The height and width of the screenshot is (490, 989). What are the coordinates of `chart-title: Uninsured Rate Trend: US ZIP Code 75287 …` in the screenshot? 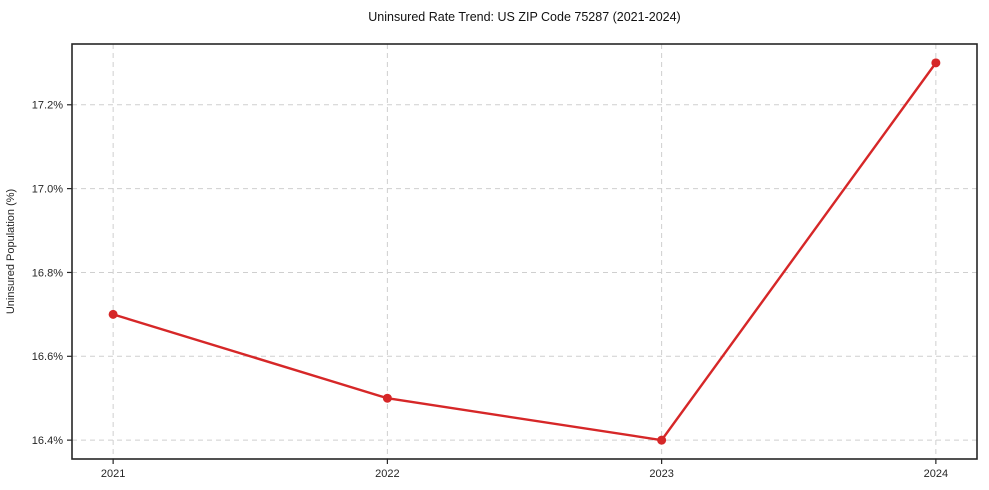 It's located at (524, 17).